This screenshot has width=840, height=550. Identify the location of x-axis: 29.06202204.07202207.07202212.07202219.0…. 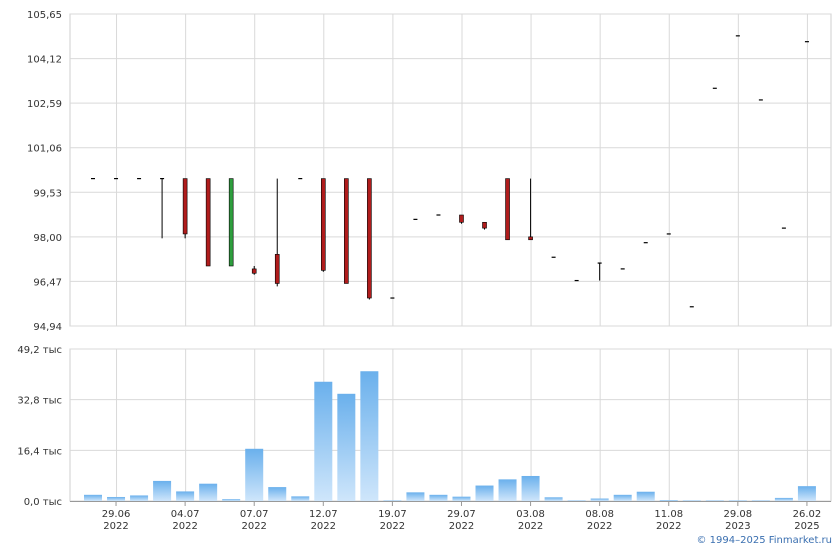
(450, 516).